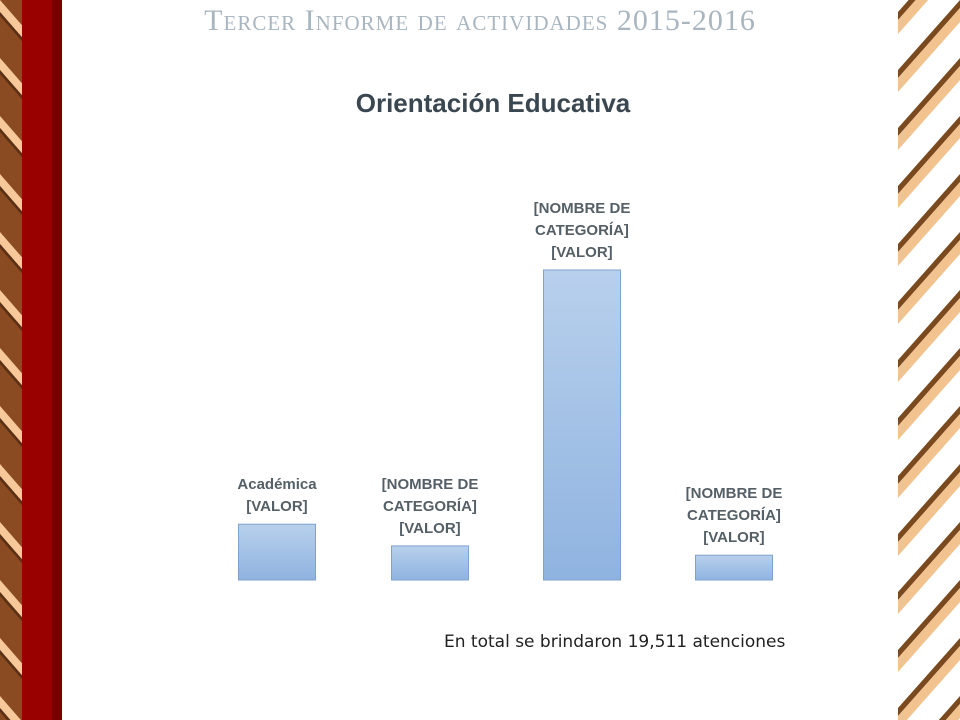 The image size is (960, 720). Describe the element at coordinates (734, 516) in the screenshot. I see `data-label-4: [NOMBRE DE CATEGORÍA] [VALOR]` at that location.